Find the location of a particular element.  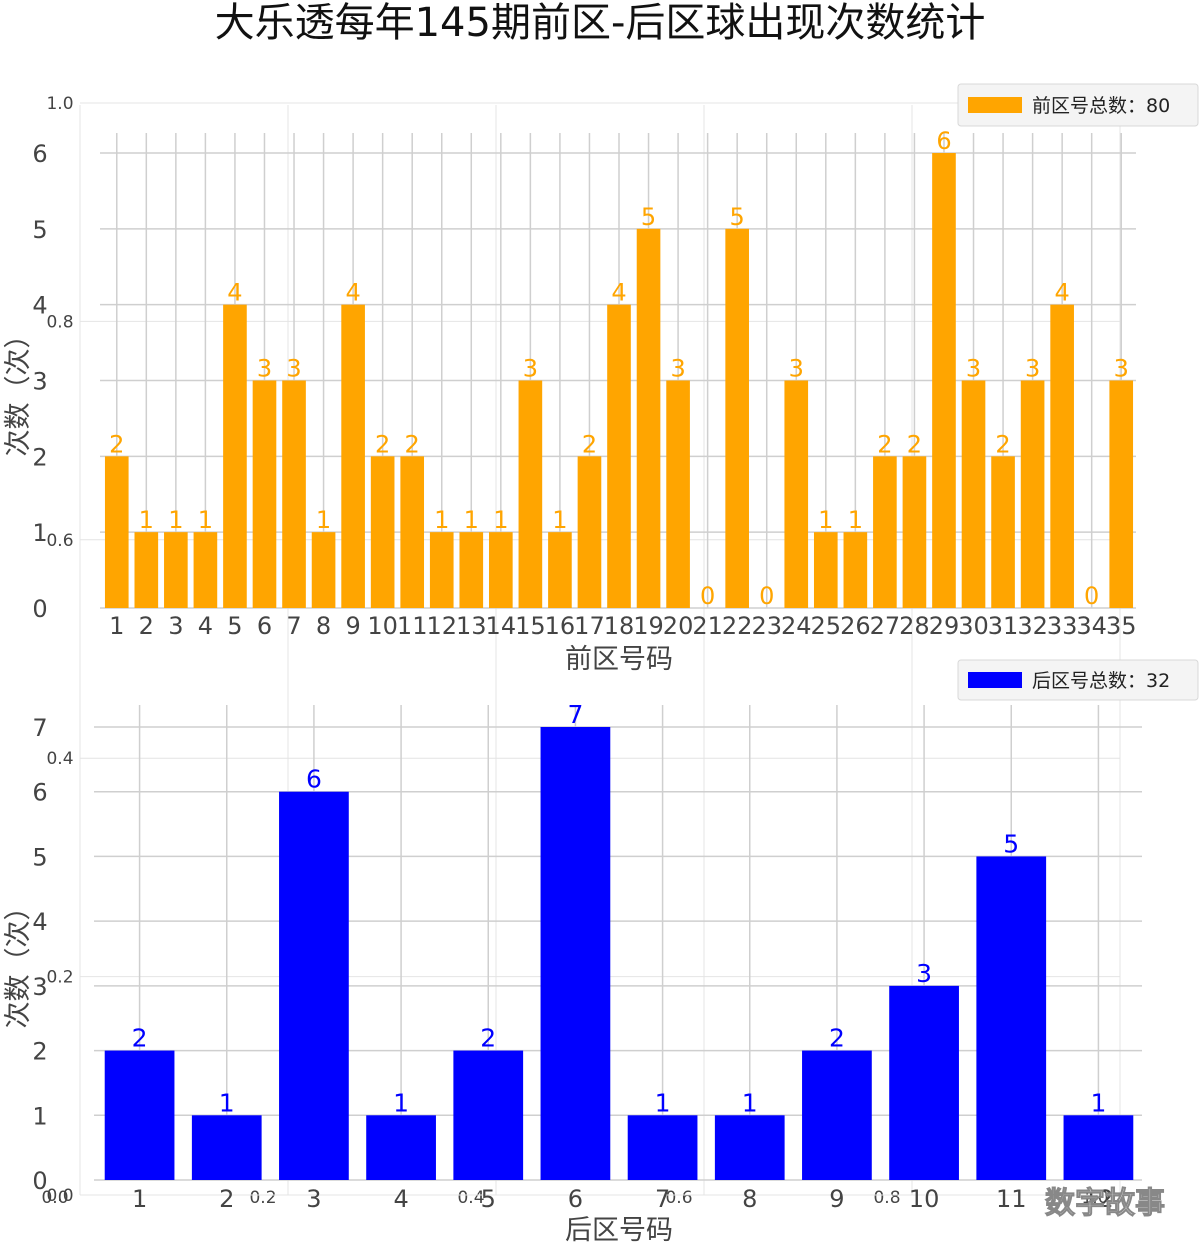

x-tick-label: 34 is located at coordinates (1091, 626).